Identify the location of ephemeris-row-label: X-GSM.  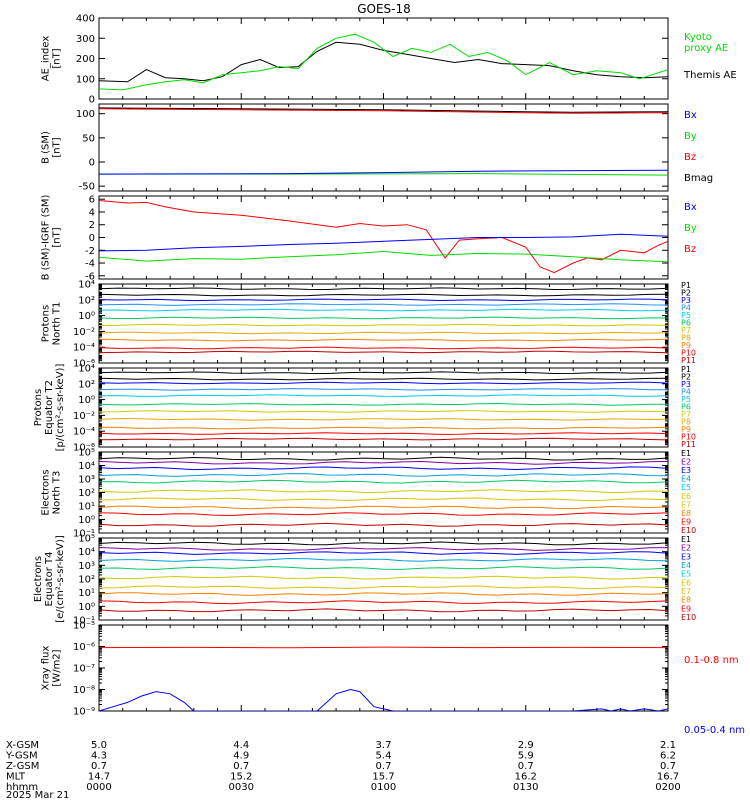
(22, 745).